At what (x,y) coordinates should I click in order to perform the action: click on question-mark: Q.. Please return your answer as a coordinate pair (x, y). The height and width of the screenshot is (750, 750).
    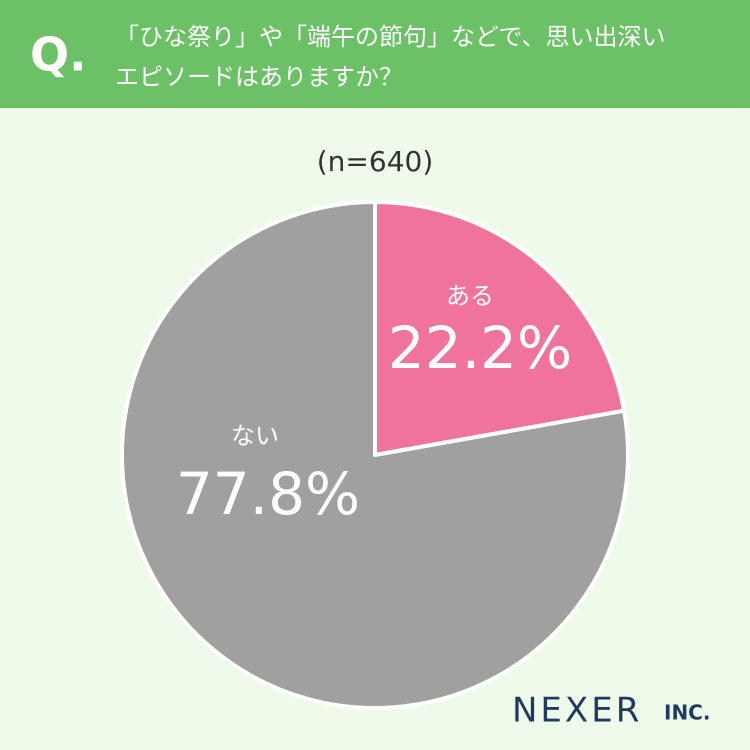
    Looking at the image, I should click on (58, 55).